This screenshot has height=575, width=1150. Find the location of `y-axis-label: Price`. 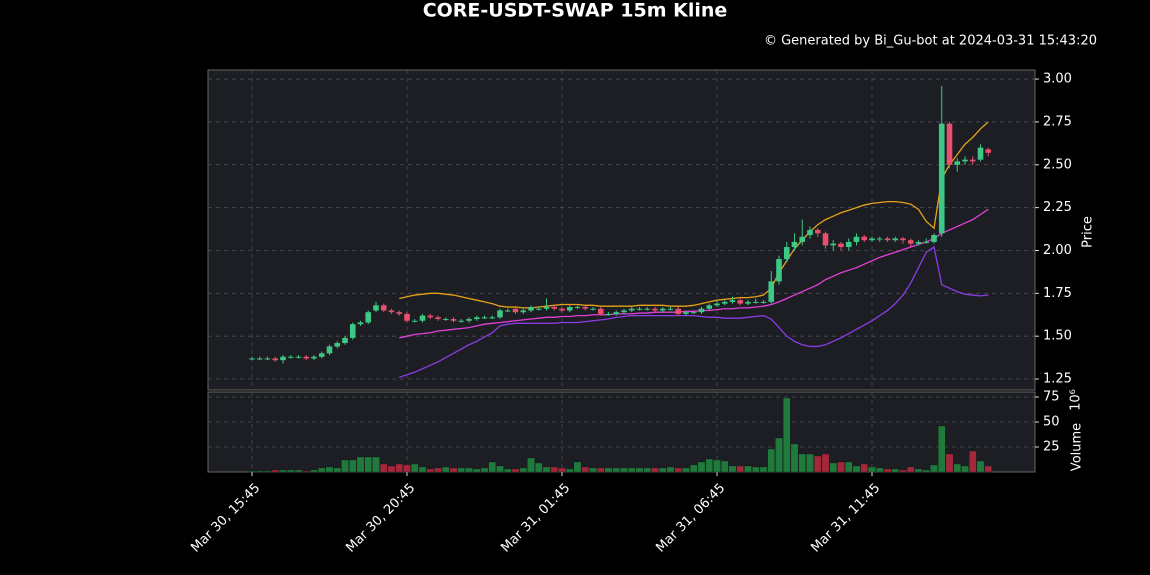

y-axis-label: Price is located at coordinates (1088, 232).